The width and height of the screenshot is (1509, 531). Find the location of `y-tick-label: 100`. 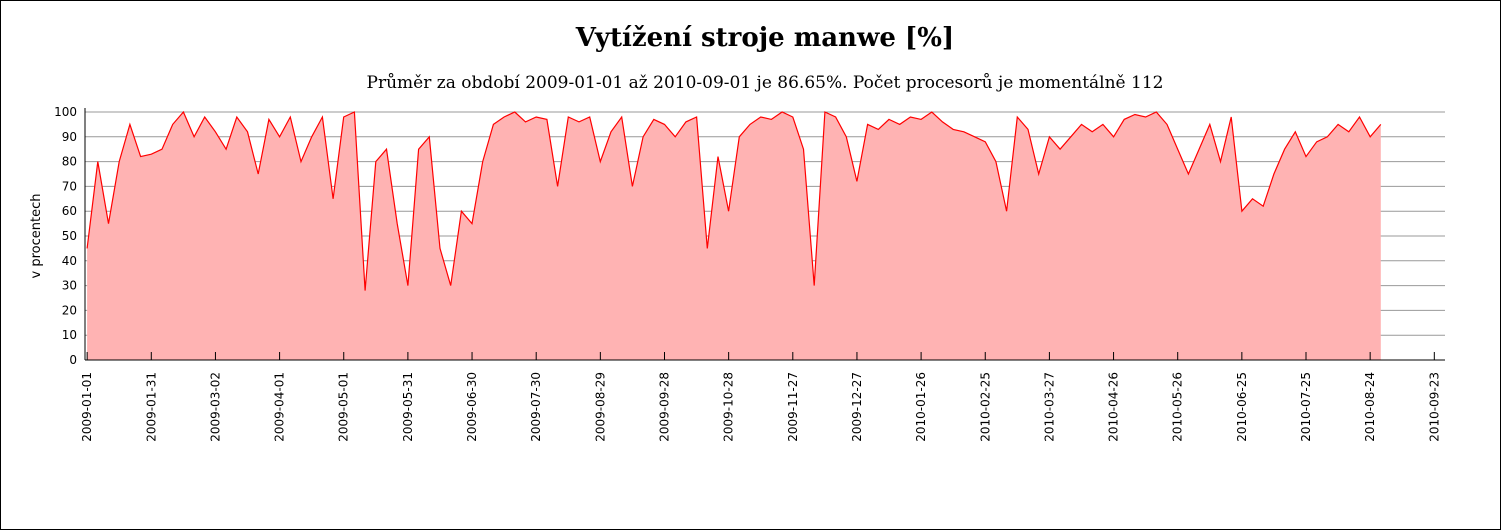

y-tick-label: 100 is located at coordinates (65, 112).